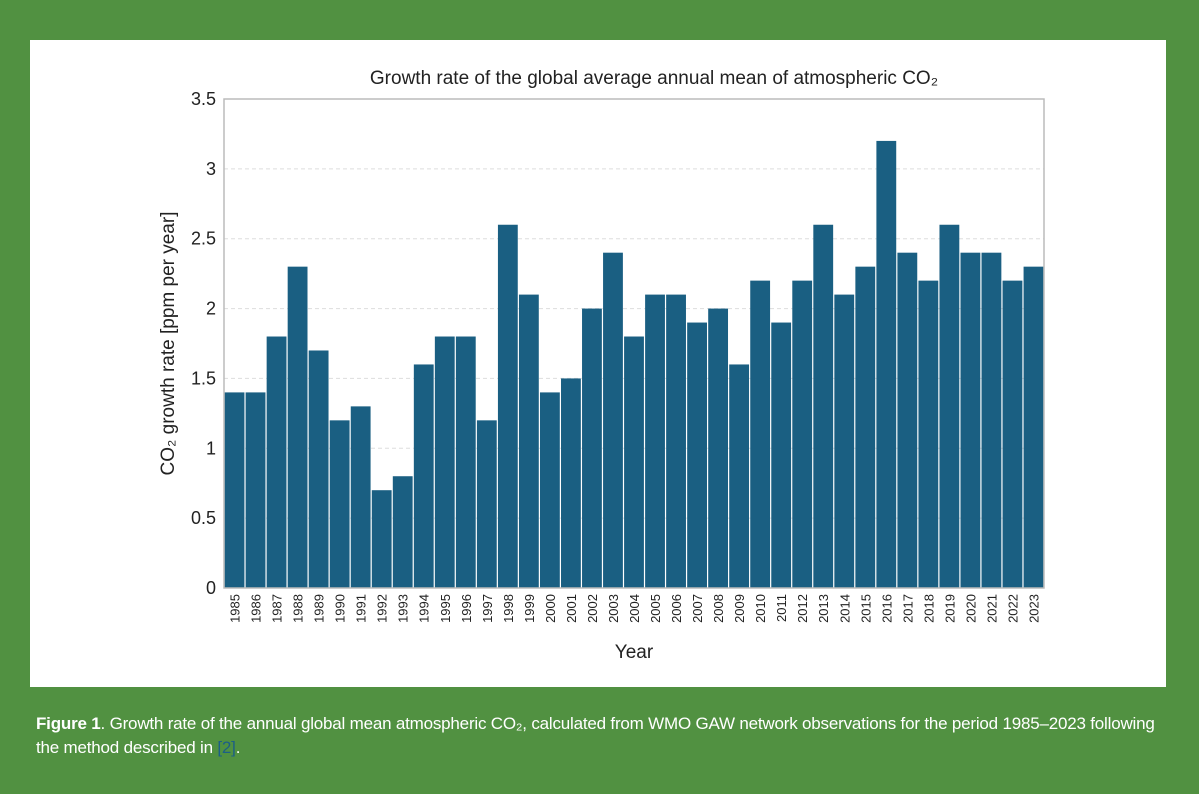 The width and height of the screenshot is (1199, 794). Describe the element at coordinates (403, 608) in the screenshot. I see `x-tick-label: 1993` at that location.